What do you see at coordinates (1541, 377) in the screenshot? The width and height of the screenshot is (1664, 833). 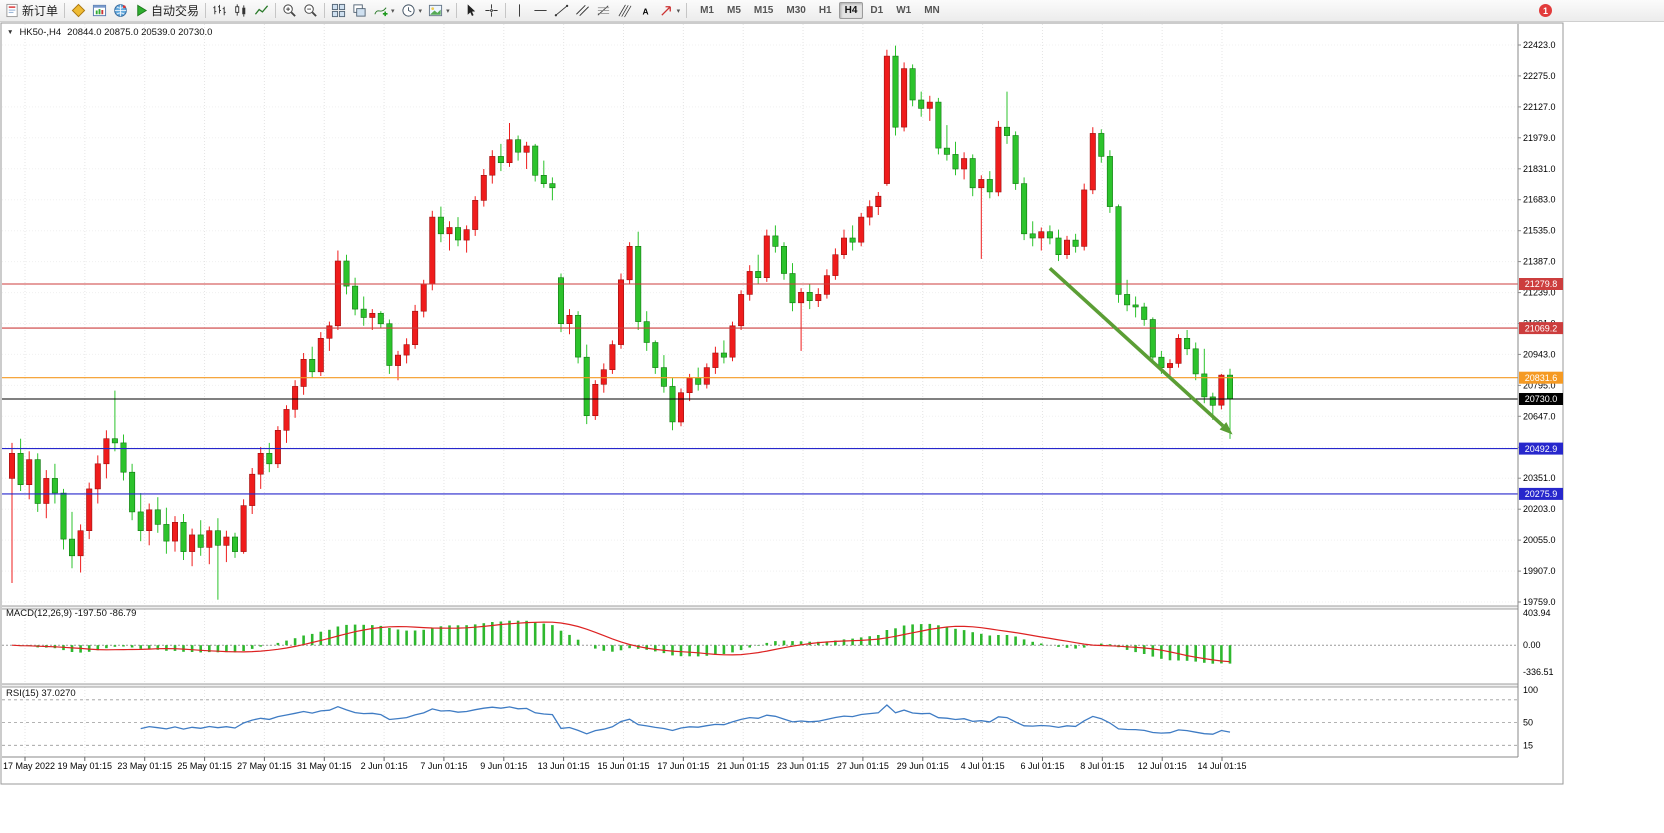 I see `price-badge` at bounding box center [1541, 377].